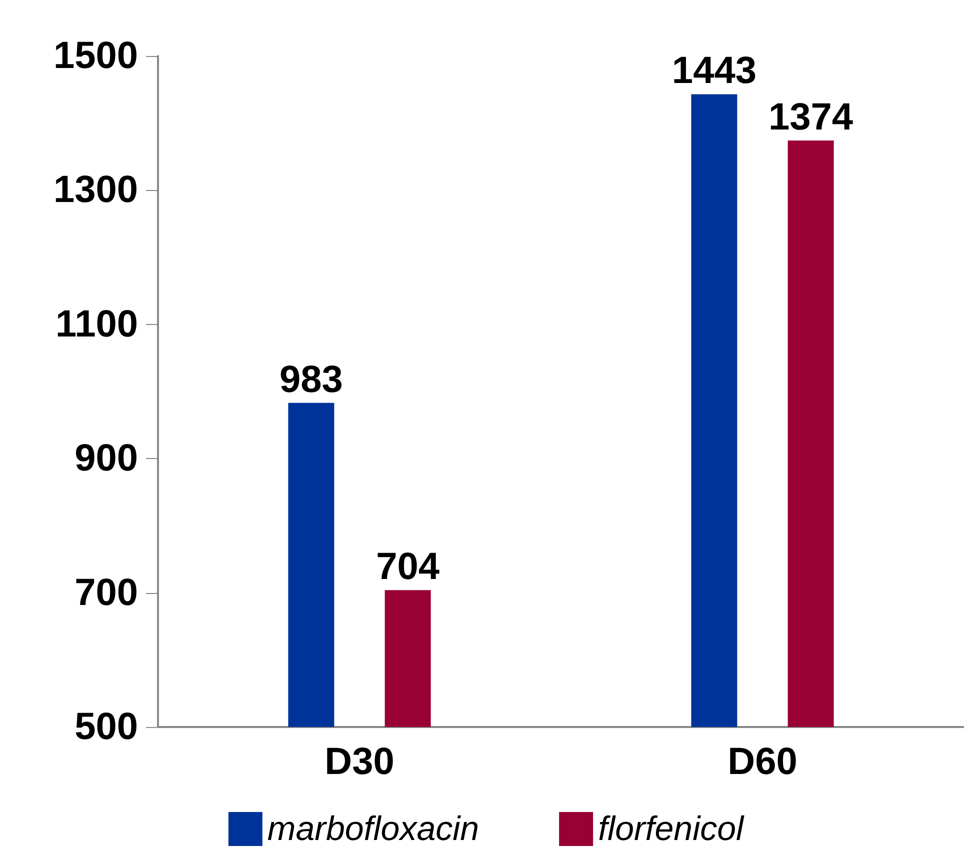 Image resolution: width=972 pixels, height=867 pixels. I want to click on legend-label: florfenicol, so click(672, 829).